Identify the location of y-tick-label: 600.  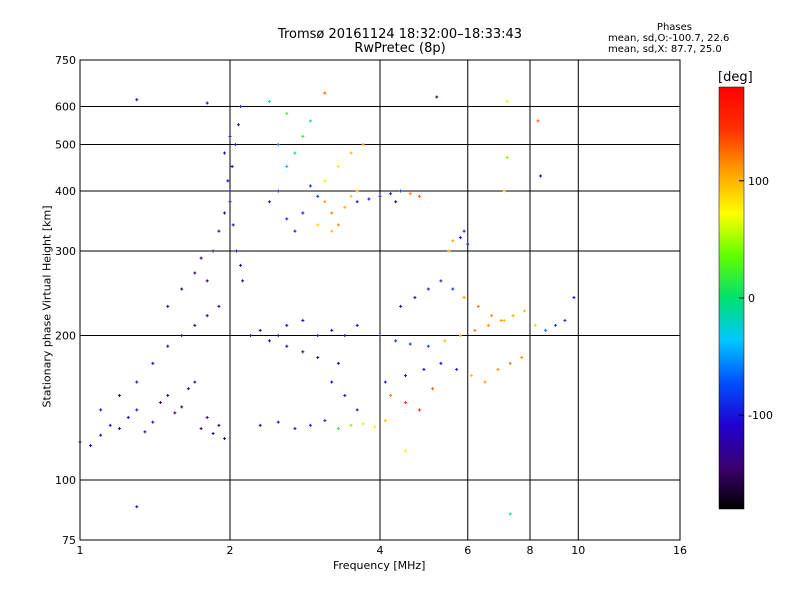
(65, 107).